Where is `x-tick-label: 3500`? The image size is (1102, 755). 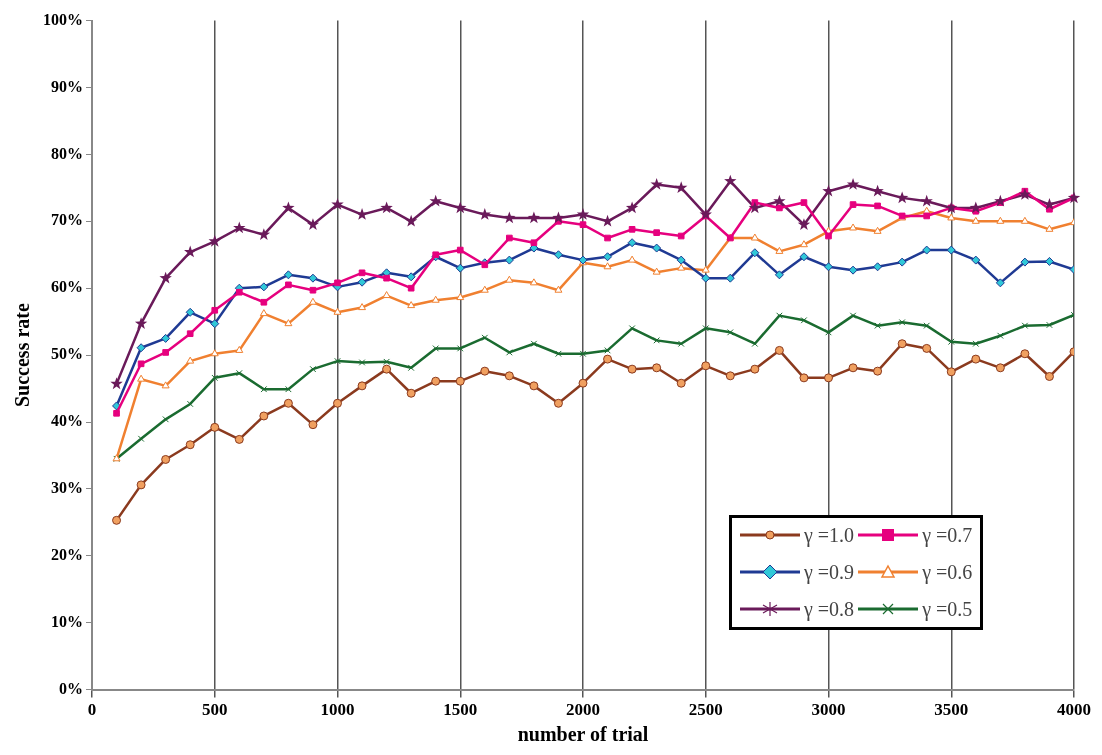
x-tick-label: 3500 is located at coordinates (951, 710).